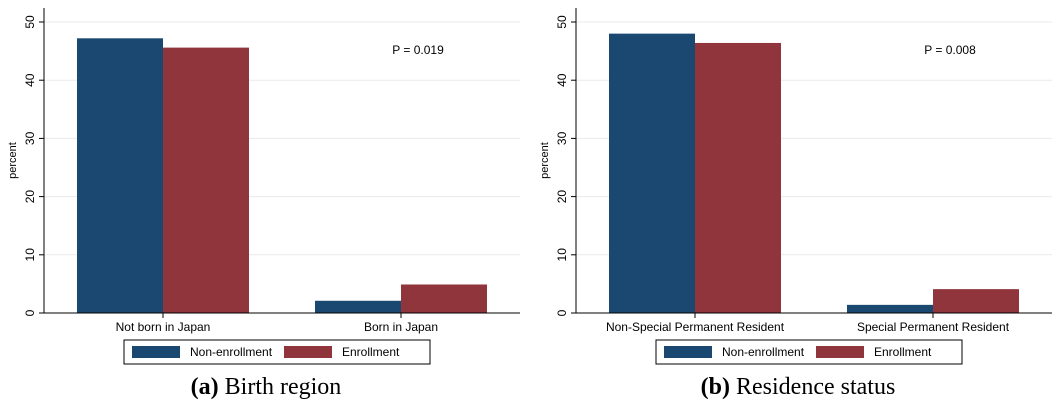  What do you see at coordinates (695, 327) in the screenshot?
I see `x-tick-label: Non-Special Permanent Resident` at bounding box center [695, 327].